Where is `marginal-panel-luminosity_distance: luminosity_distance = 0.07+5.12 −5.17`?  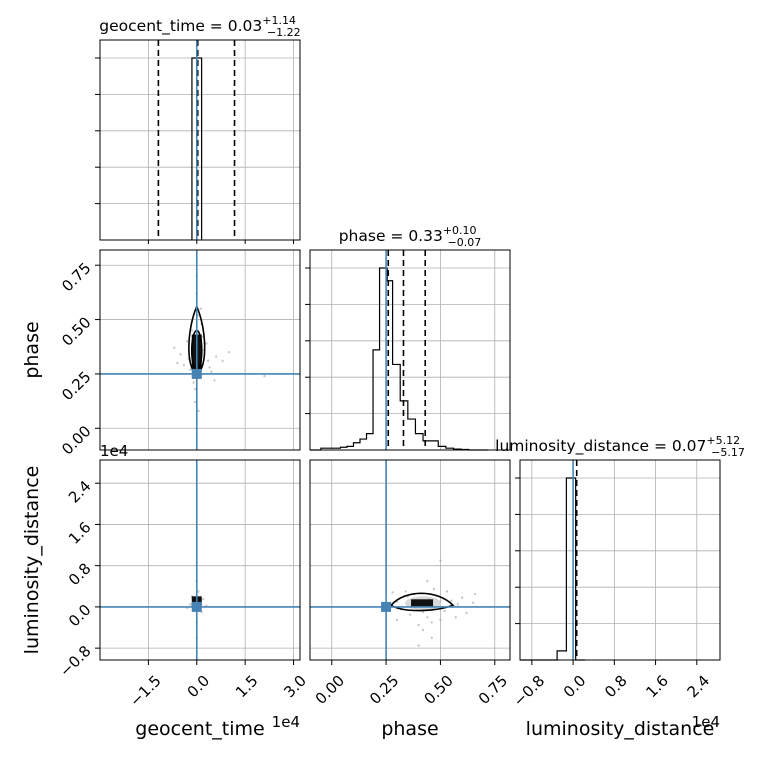 marginal-panel-luminosity_distance: luminosity_distance = 0.07+5.12 −5.17 is located at coordinates (620, 547).